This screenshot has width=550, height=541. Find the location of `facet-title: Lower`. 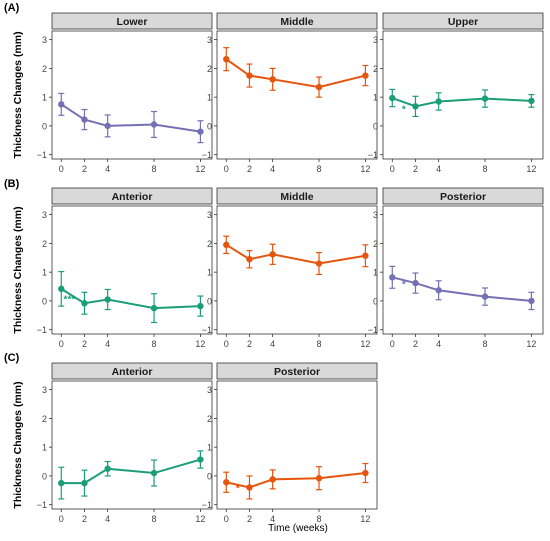

facet-title: Lower is located at coordinates (132, 22).